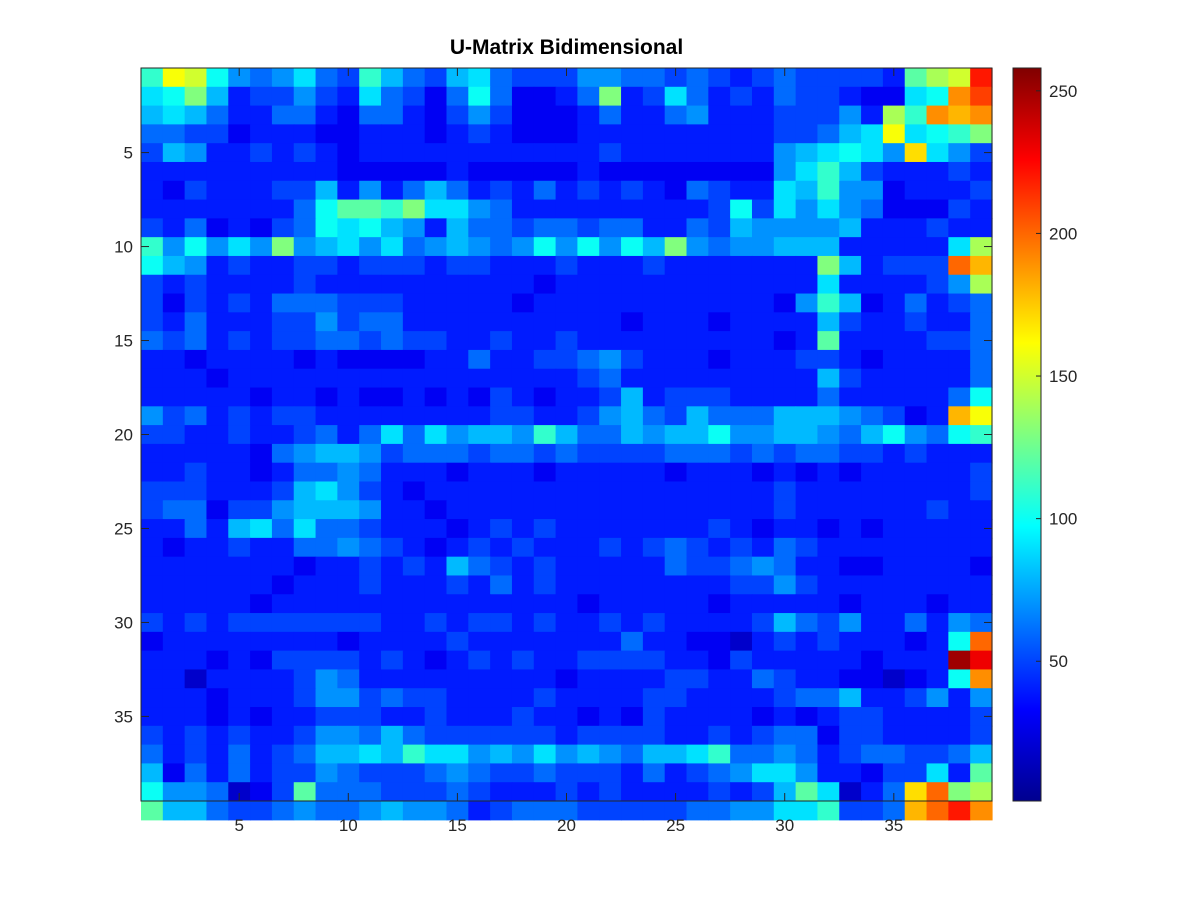  What do you see at coordinates (348, 825) in the screenshot?
I see `x-tick-label: 10` at bounding box center [348, 825].